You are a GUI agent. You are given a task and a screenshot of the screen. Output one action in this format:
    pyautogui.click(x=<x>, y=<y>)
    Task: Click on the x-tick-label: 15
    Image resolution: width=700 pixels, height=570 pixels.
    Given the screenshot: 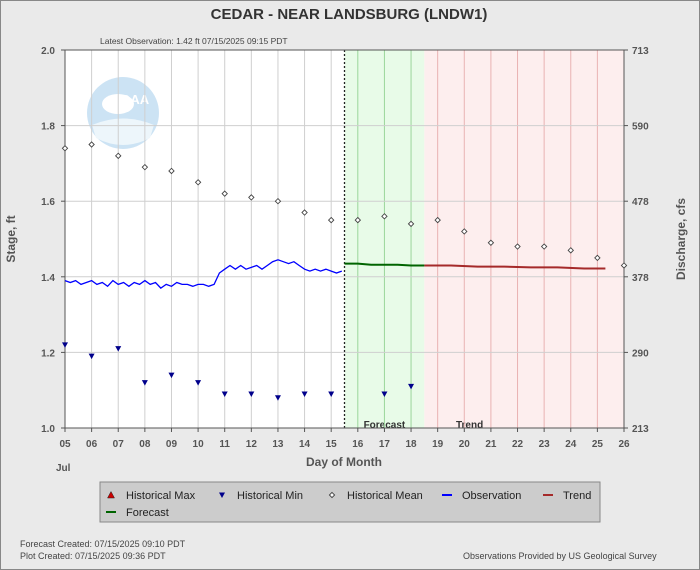 What is the action you would take?
    pyautogui.click(x=332, y=444)
    